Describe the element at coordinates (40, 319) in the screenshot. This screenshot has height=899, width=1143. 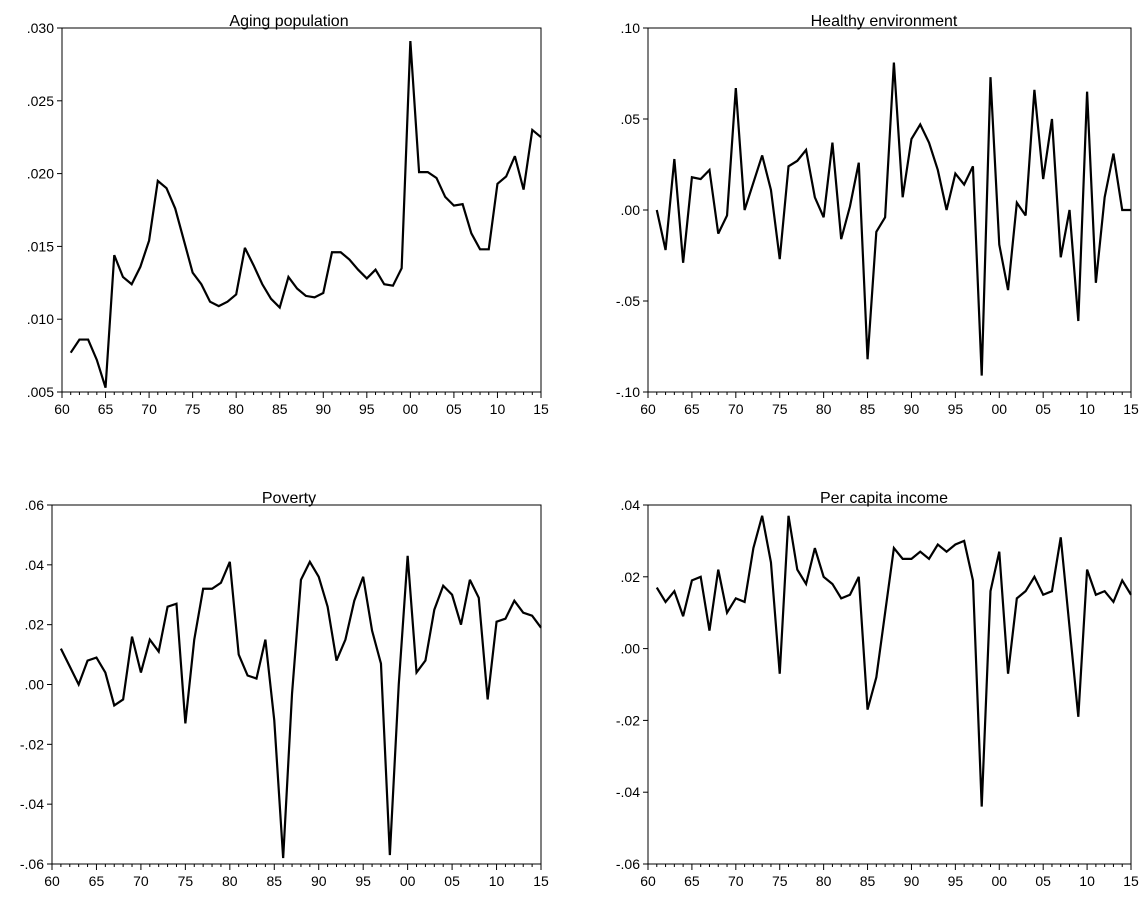
I see `y-tick-label: .010` at that location.